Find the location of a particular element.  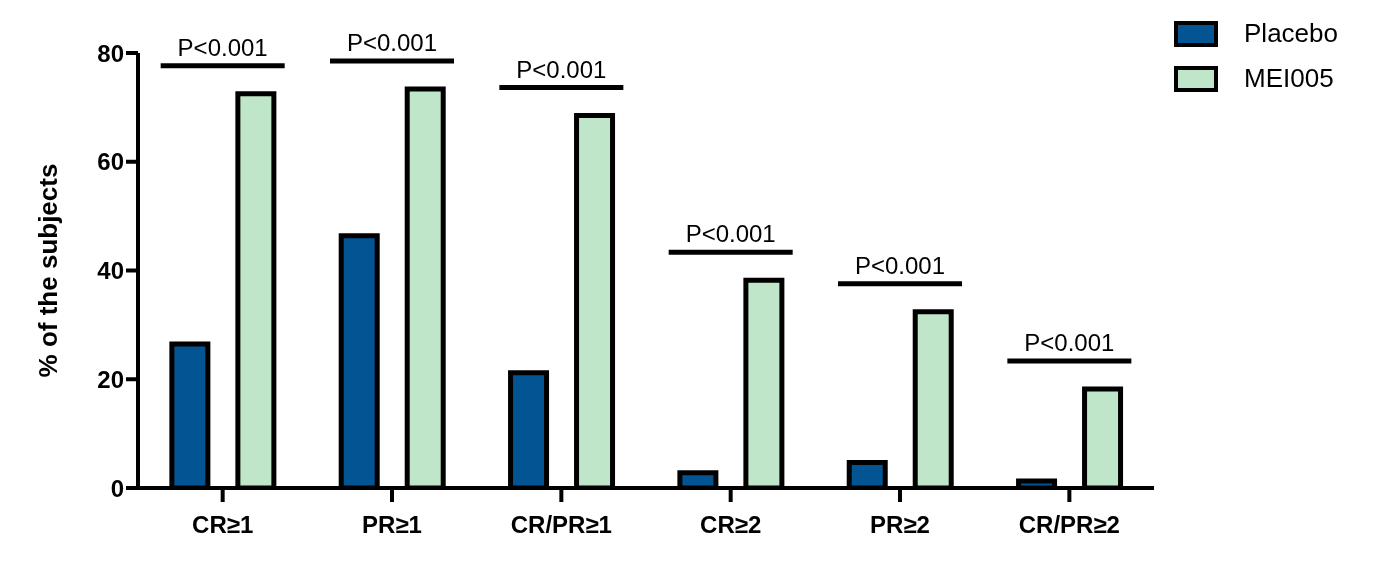

legend-label: MEI005 is located at coordinates (1289, 78).